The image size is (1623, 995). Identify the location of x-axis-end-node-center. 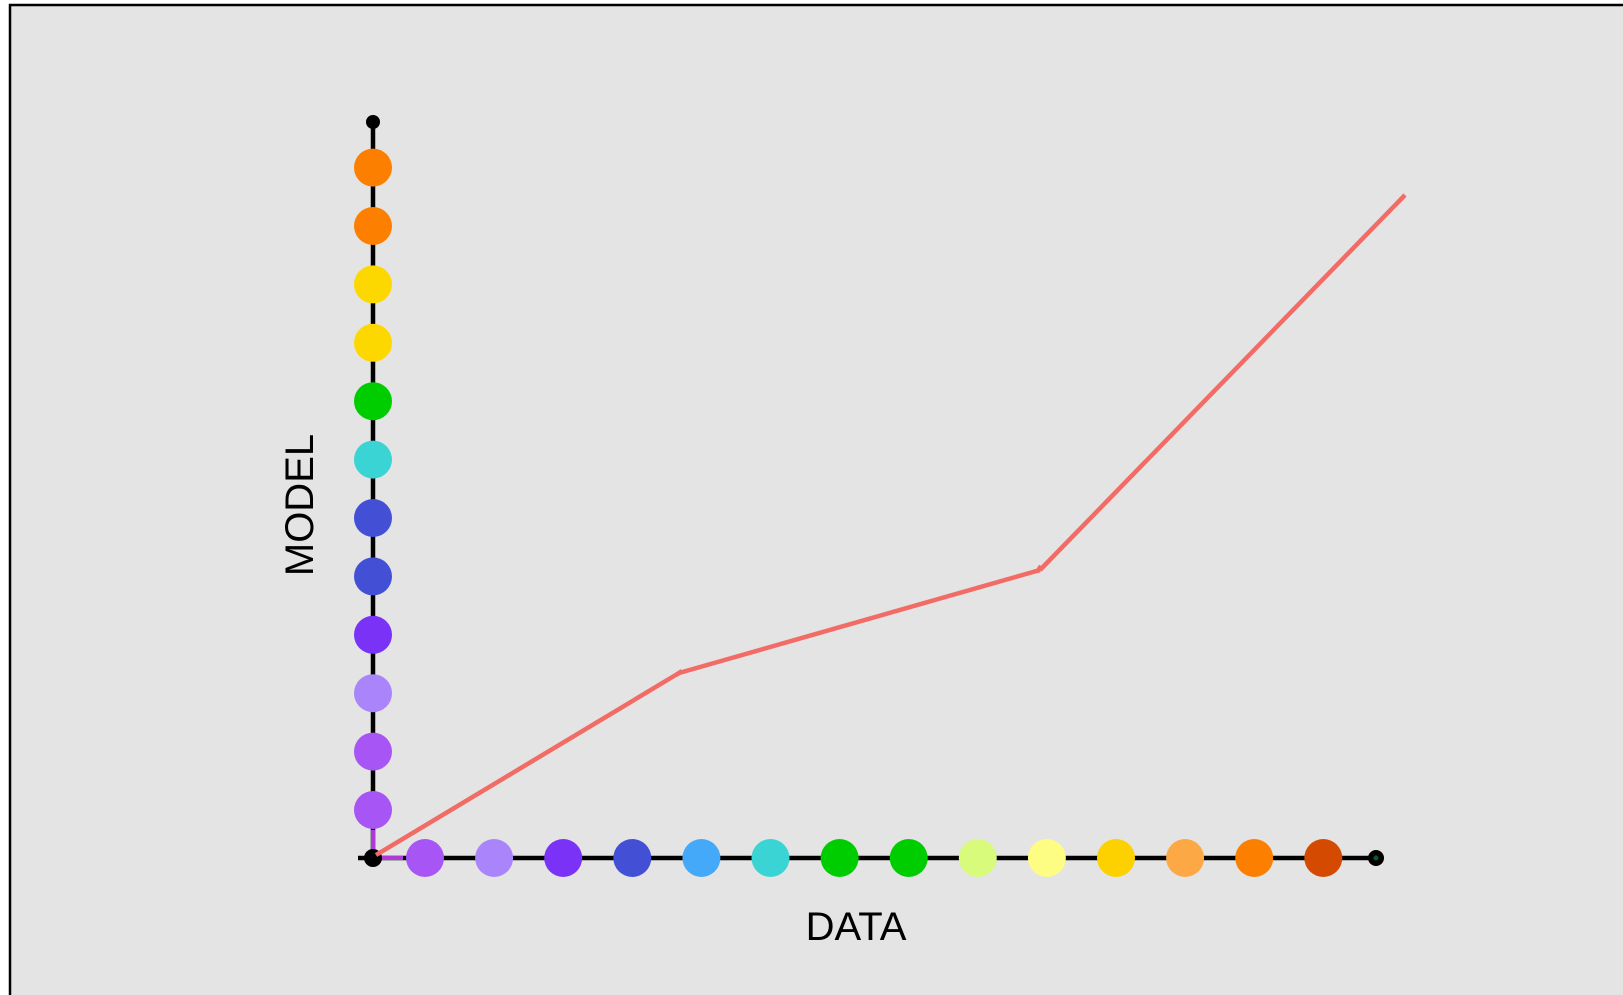
(1376, 858).